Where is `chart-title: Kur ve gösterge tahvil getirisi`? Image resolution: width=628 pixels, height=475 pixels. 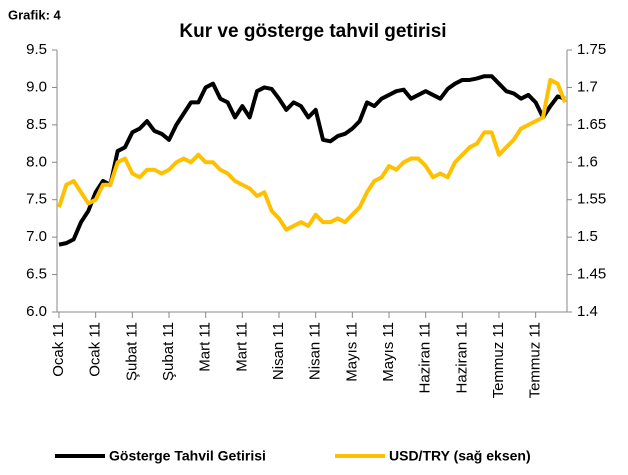 chart-title: Kur ve gösterge tahvil getirisi is located at coordinates (312, 31).